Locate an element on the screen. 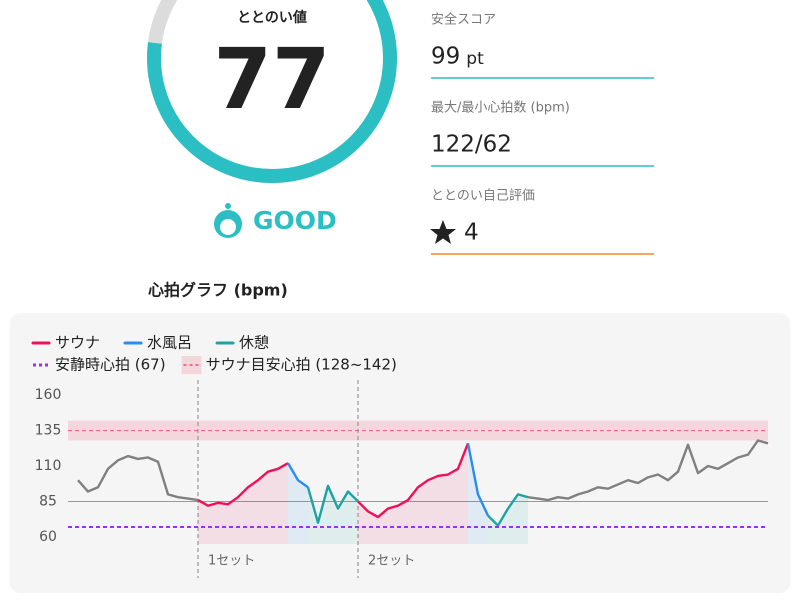 The height and width of the screenshot is (600, 800). y-tick-label: 135 is located at coordinates (48, 431).